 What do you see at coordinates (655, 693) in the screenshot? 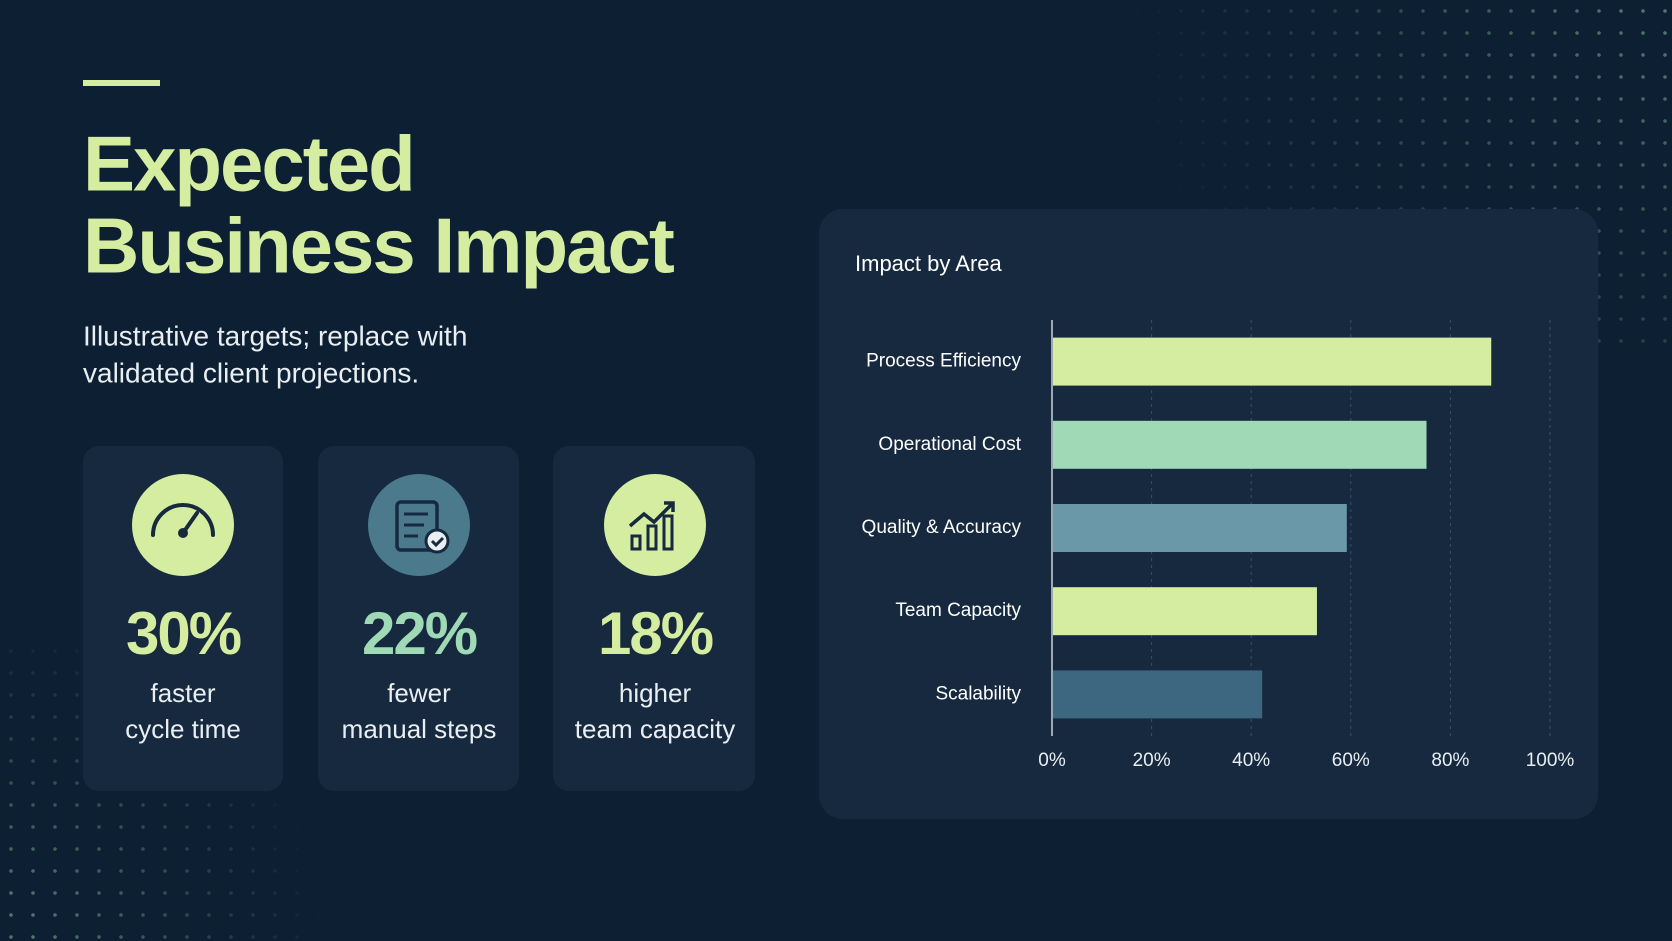
I see `stat-label: higher` at bounding box center [655, 693].